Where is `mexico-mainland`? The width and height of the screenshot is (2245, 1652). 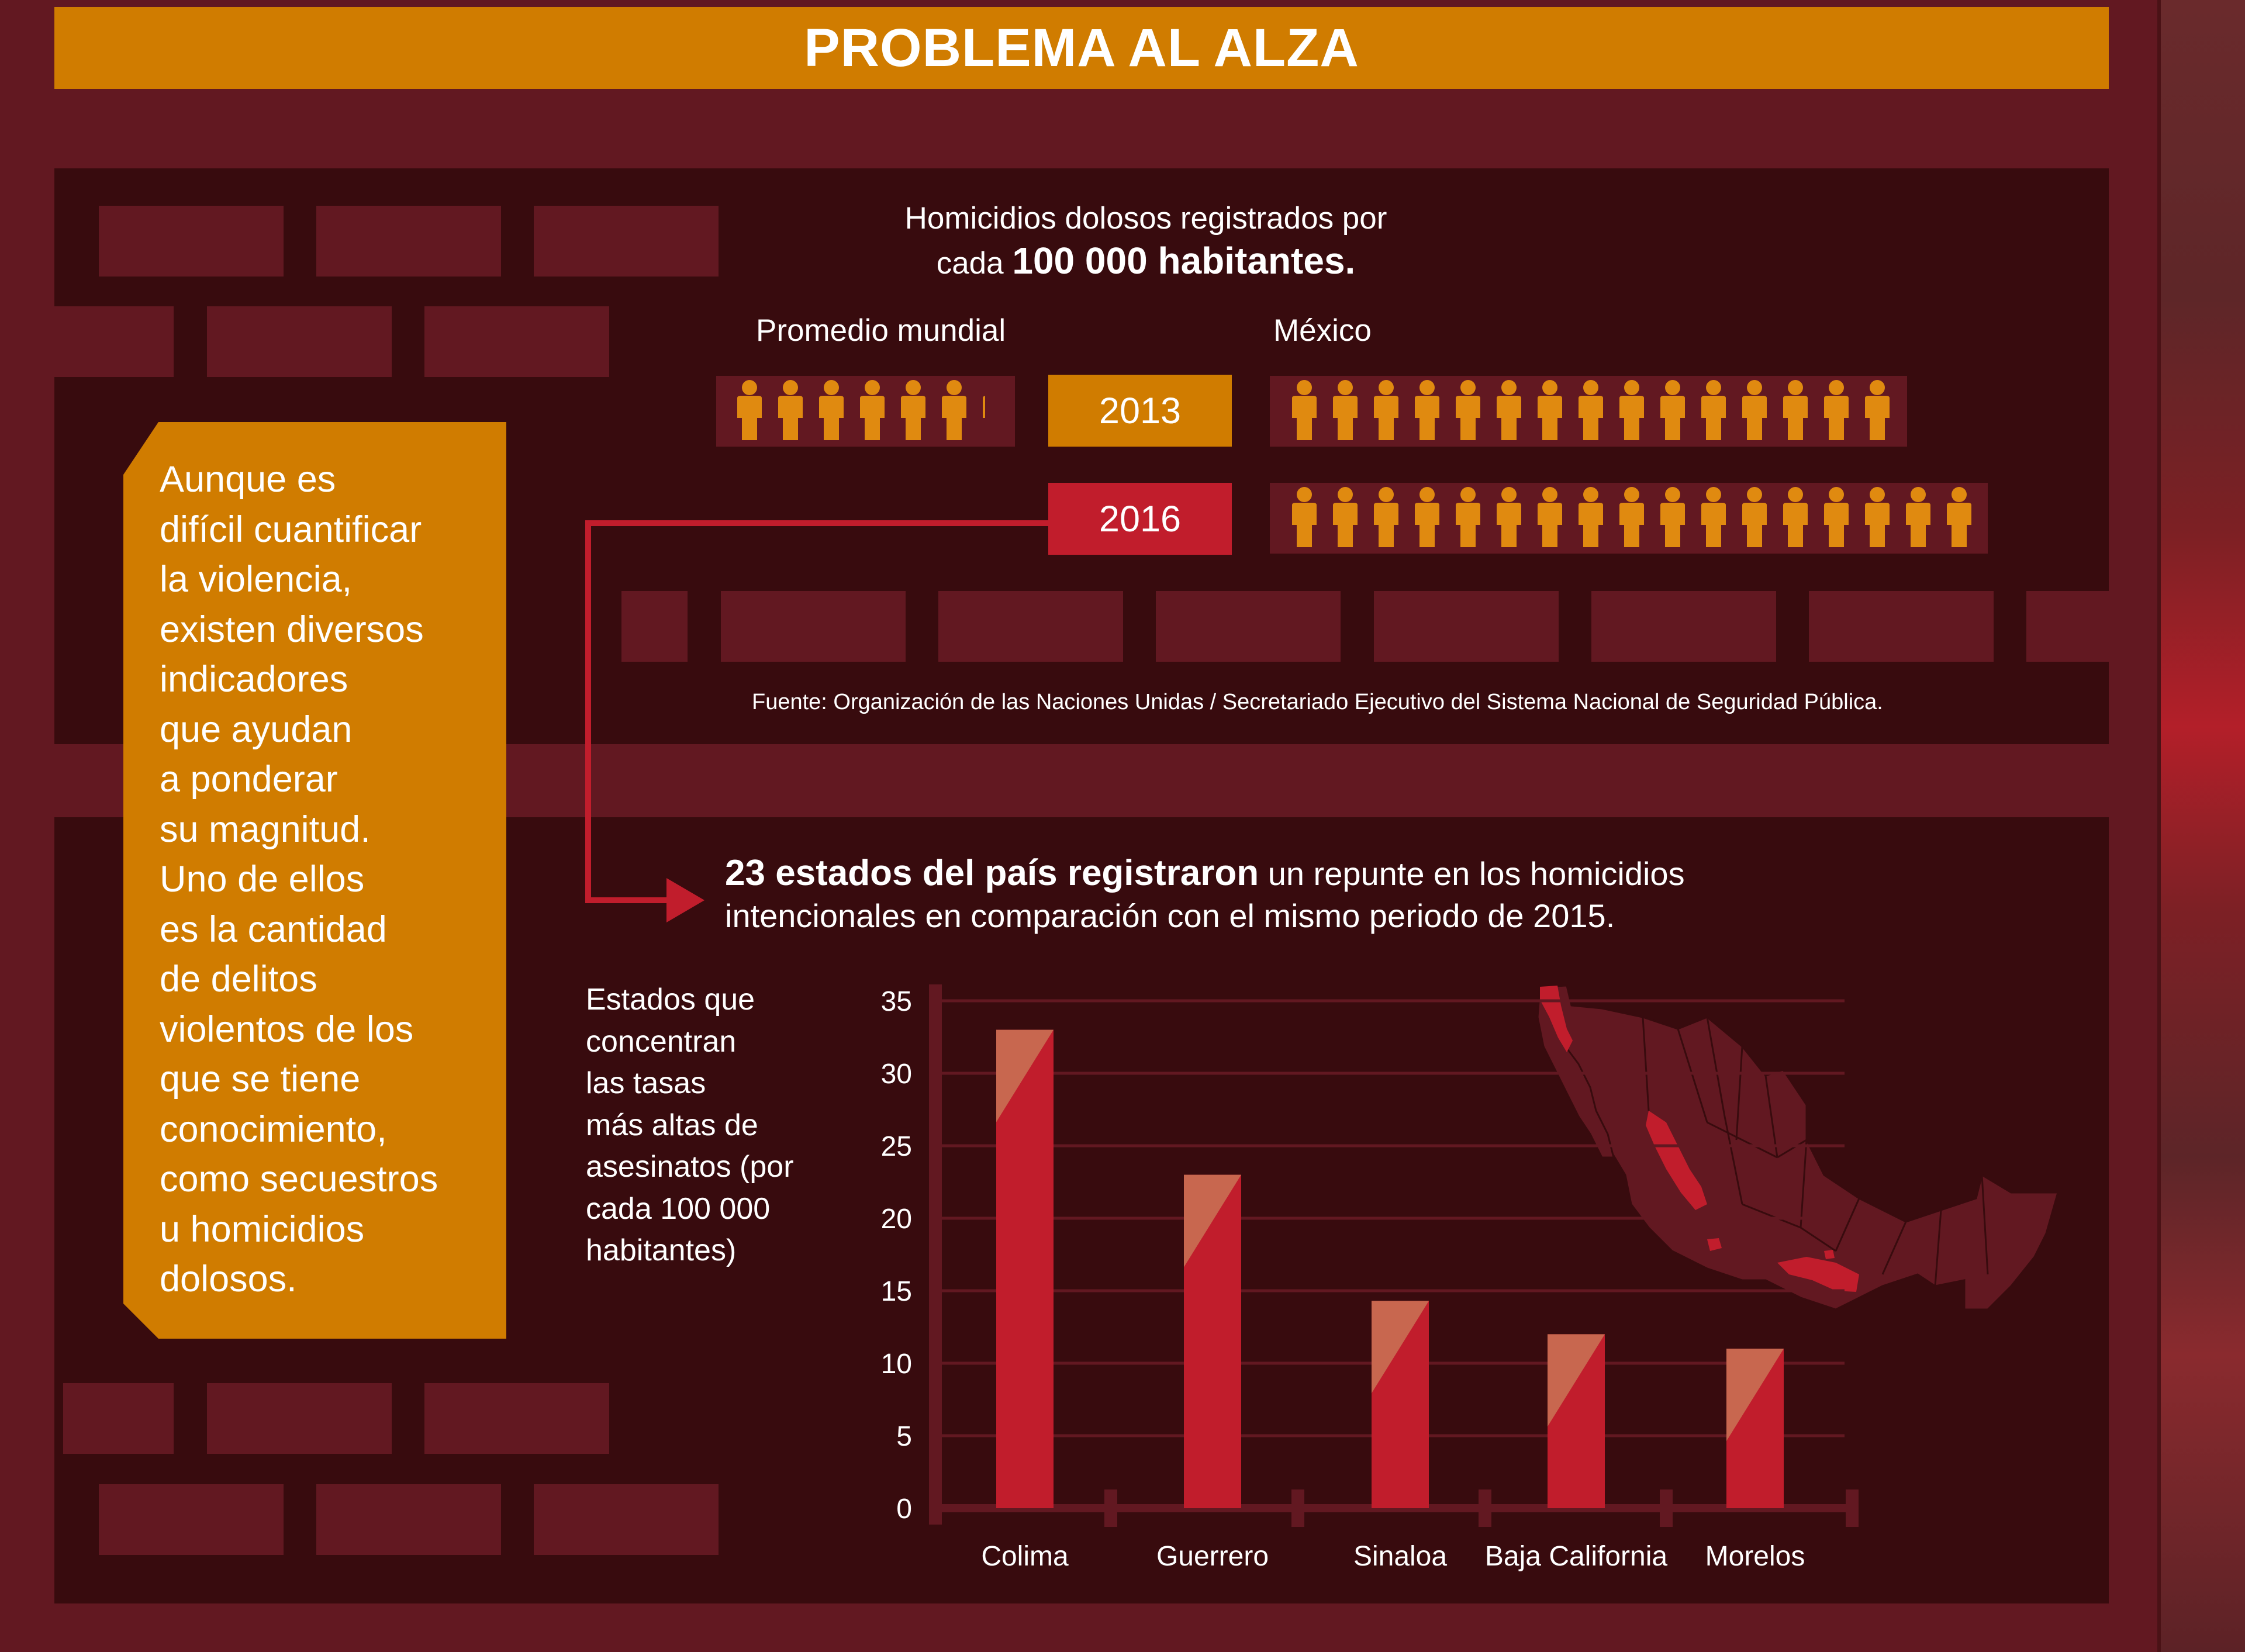
mexico-mainland is located at coordinates (1799, 1147).